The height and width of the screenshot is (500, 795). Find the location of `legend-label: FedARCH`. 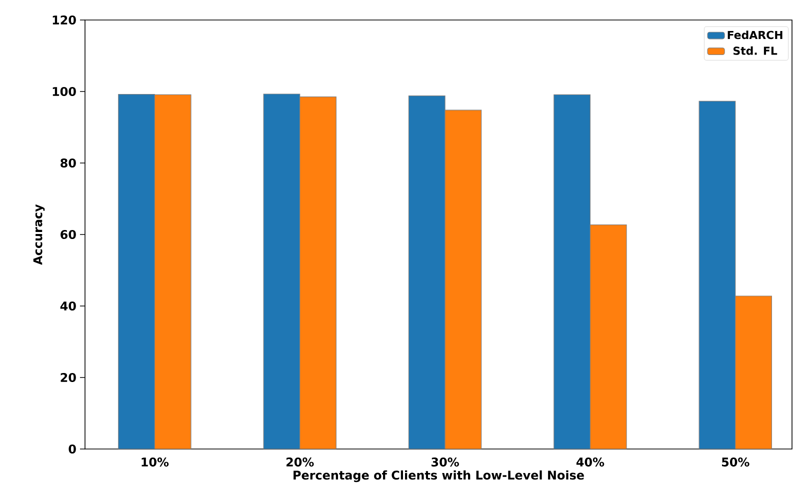

legend-label: FedARCH is located at coordinates (755, 35).